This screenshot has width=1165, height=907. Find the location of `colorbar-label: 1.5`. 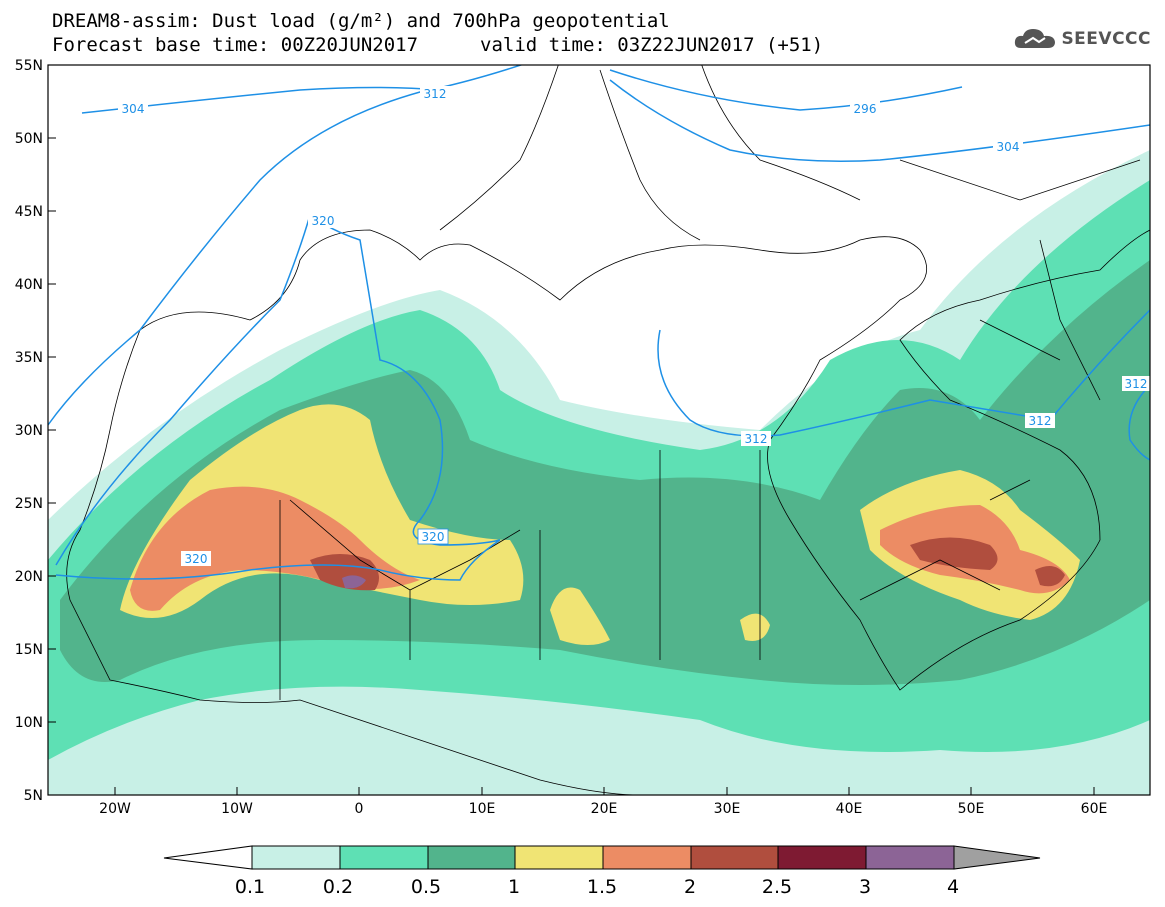

colorbar-label: 1.5 is located at coordinates (602, 887).